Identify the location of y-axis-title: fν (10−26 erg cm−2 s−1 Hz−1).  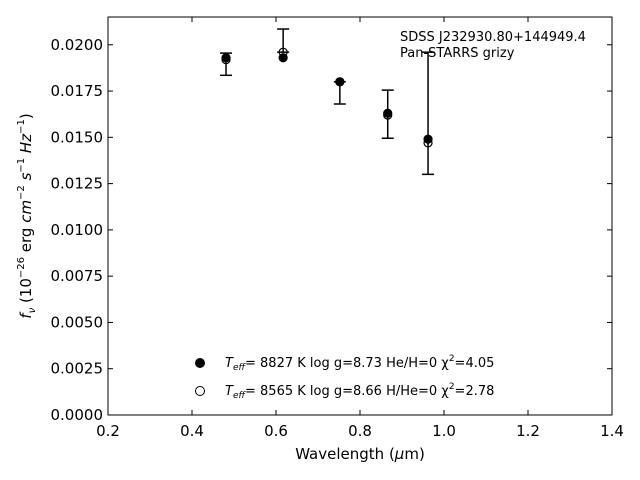
(27, 215).